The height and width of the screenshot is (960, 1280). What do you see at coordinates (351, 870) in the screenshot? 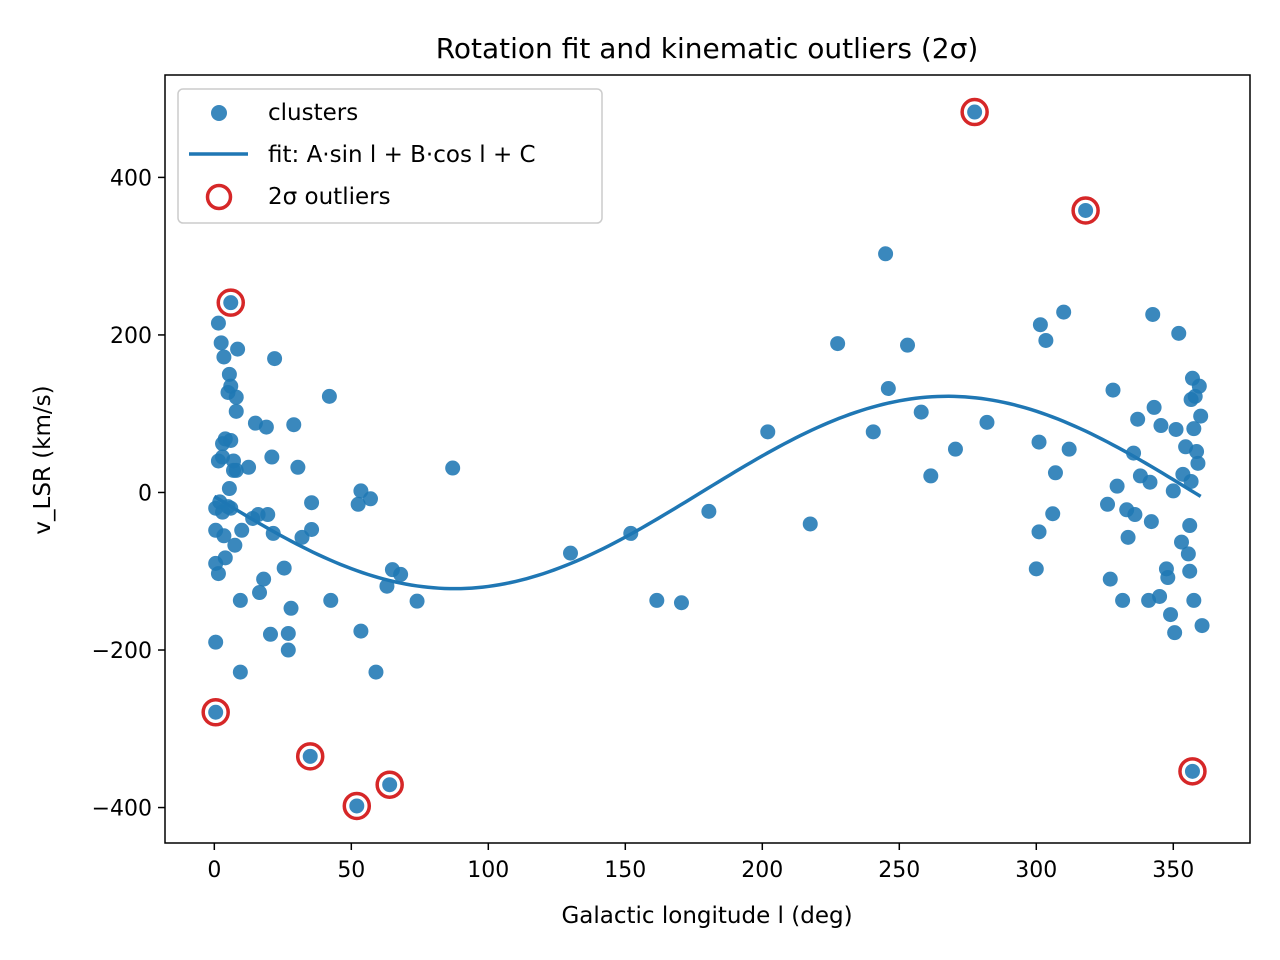
I see `x-tick-label: 50` at bounding box center [351, 870].